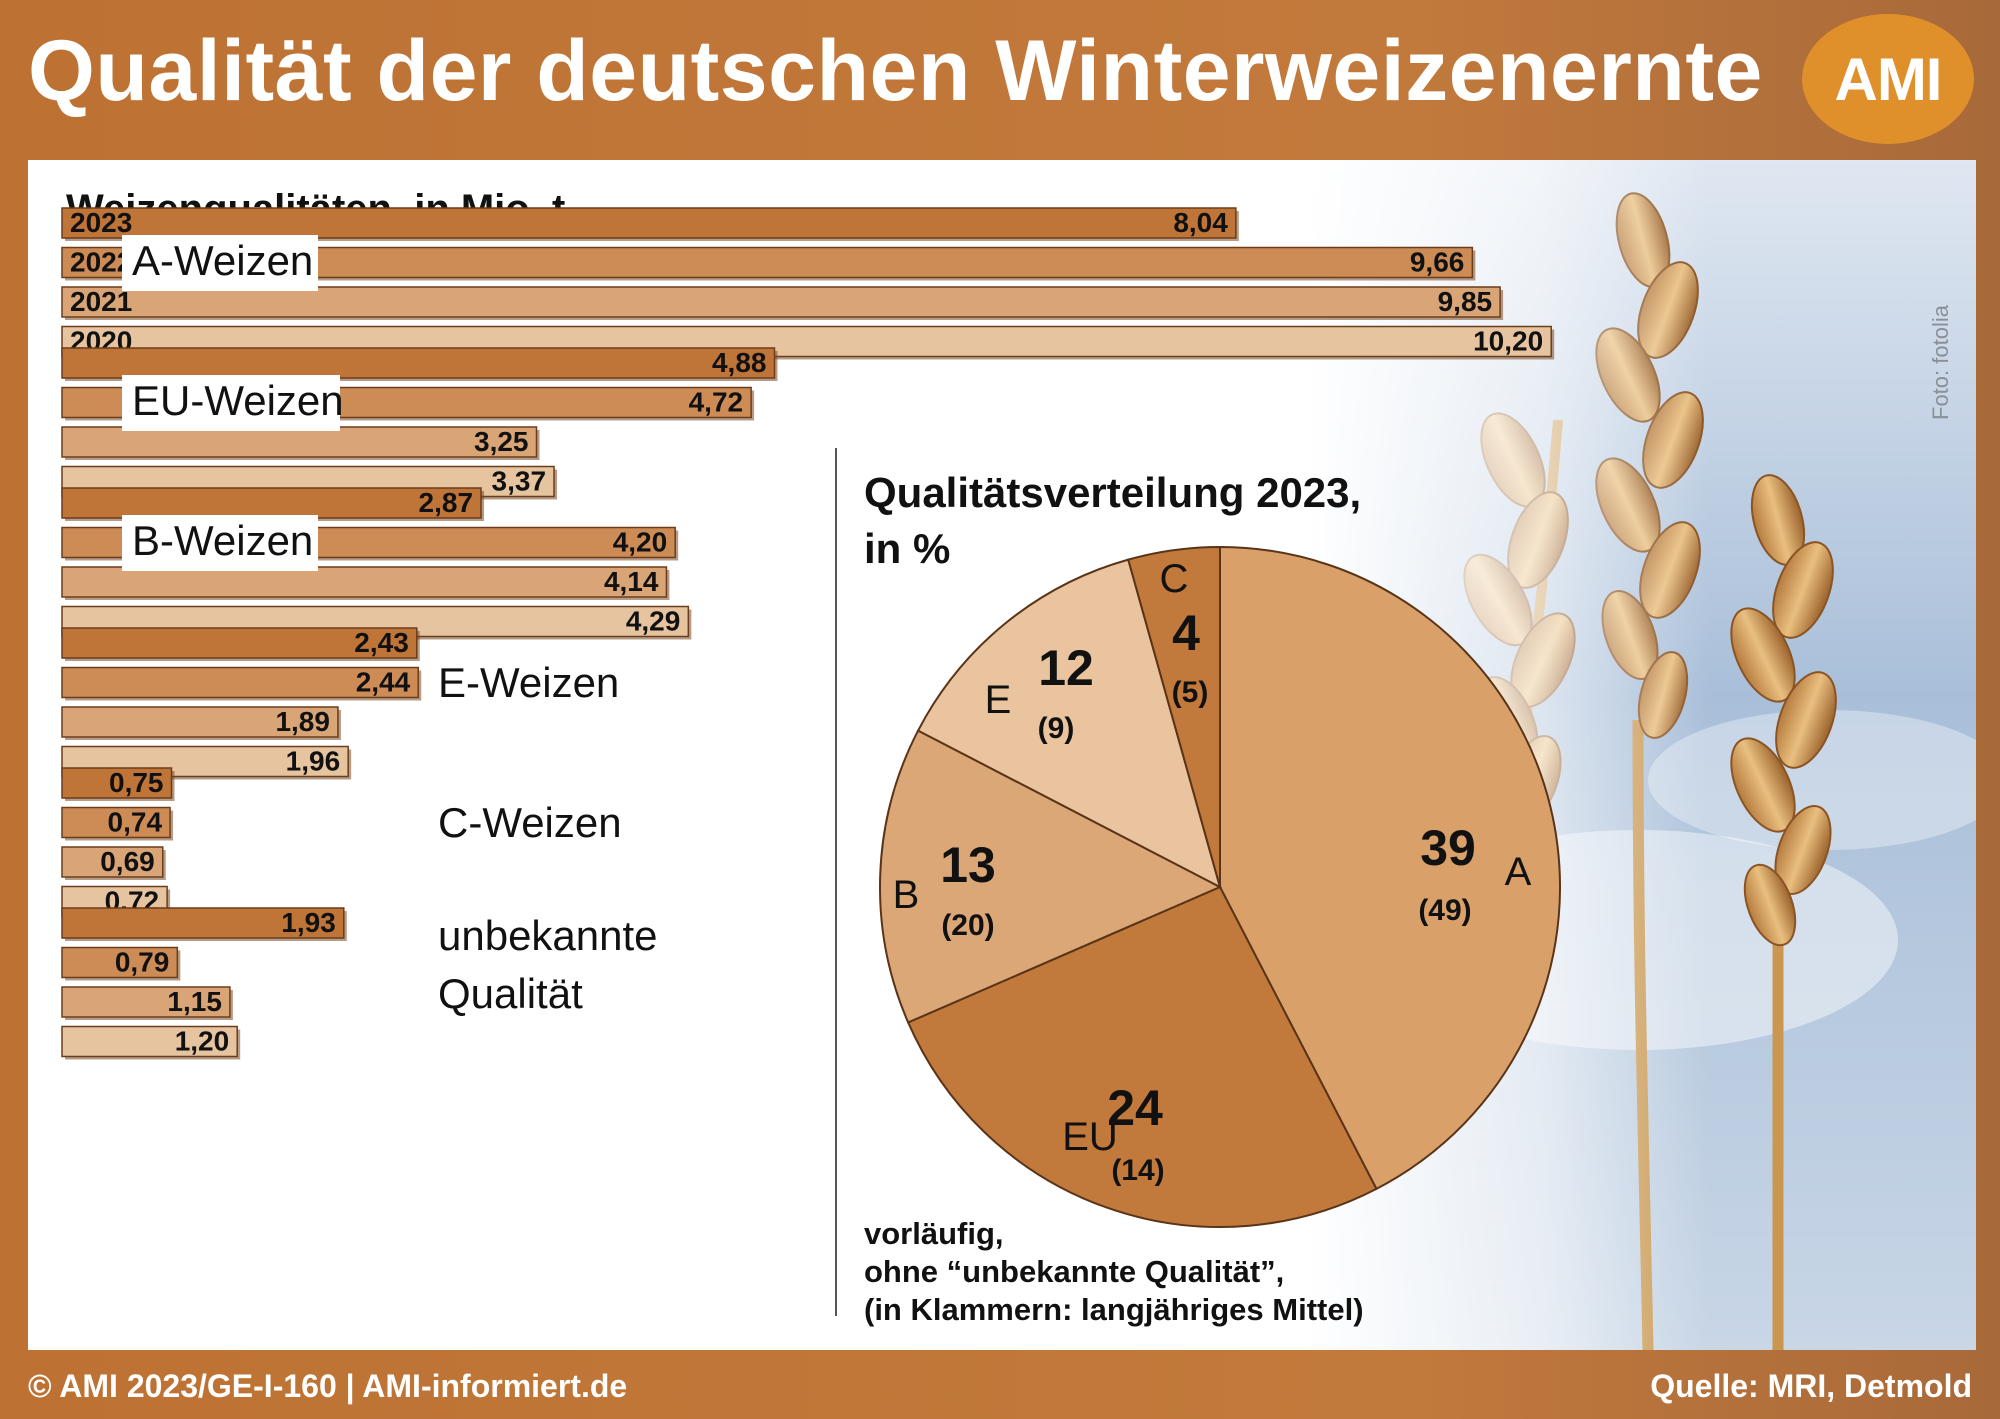 The width and height of the screenshot is (2000, 1419). Describe the element at coordinates (376, 563) in the screenshot. I see `bar-group: 2,87 4,20 4,14 4,29 B-Weizen` at that location.